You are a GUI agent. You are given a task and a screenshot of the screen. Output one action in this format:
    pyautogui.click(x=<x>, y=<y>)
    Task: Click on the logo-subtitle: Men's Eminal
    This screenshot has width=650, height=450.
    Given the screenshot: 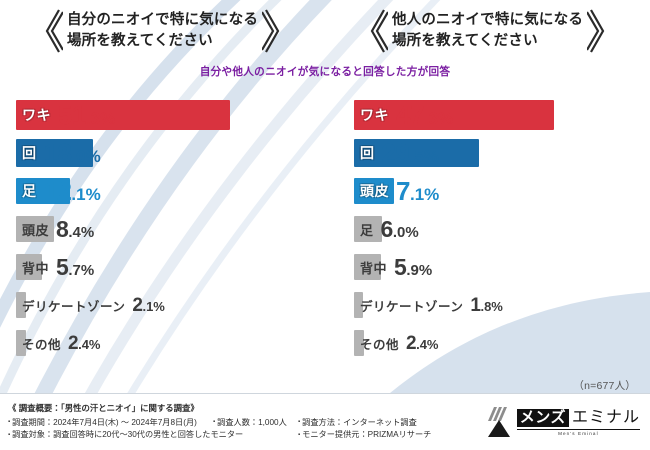 What is the action you would take?
    pyautogui.click(x=578, y=433)
    